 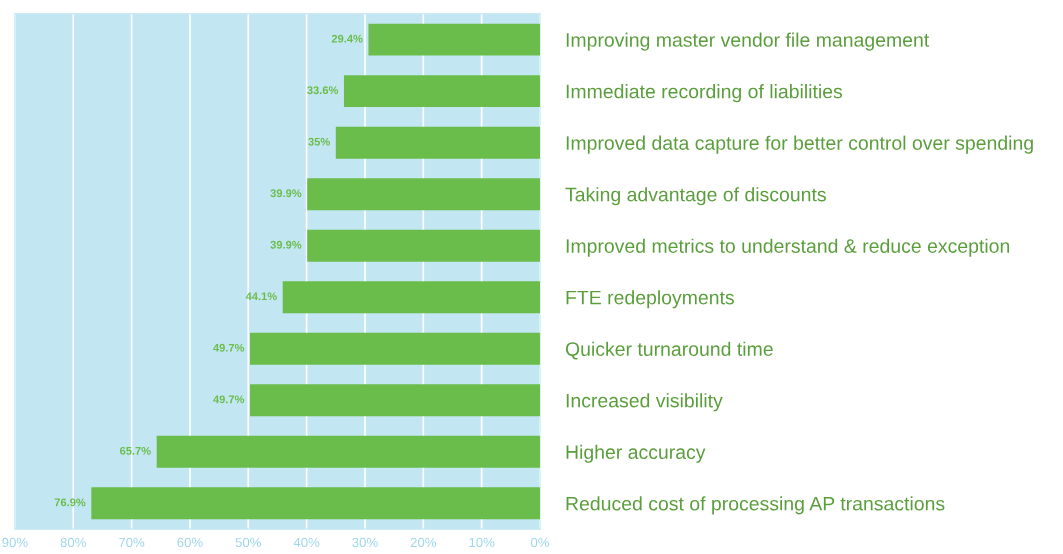 I want to click on y-tick-label: FTE redeployments, so click(x=650, y=299).